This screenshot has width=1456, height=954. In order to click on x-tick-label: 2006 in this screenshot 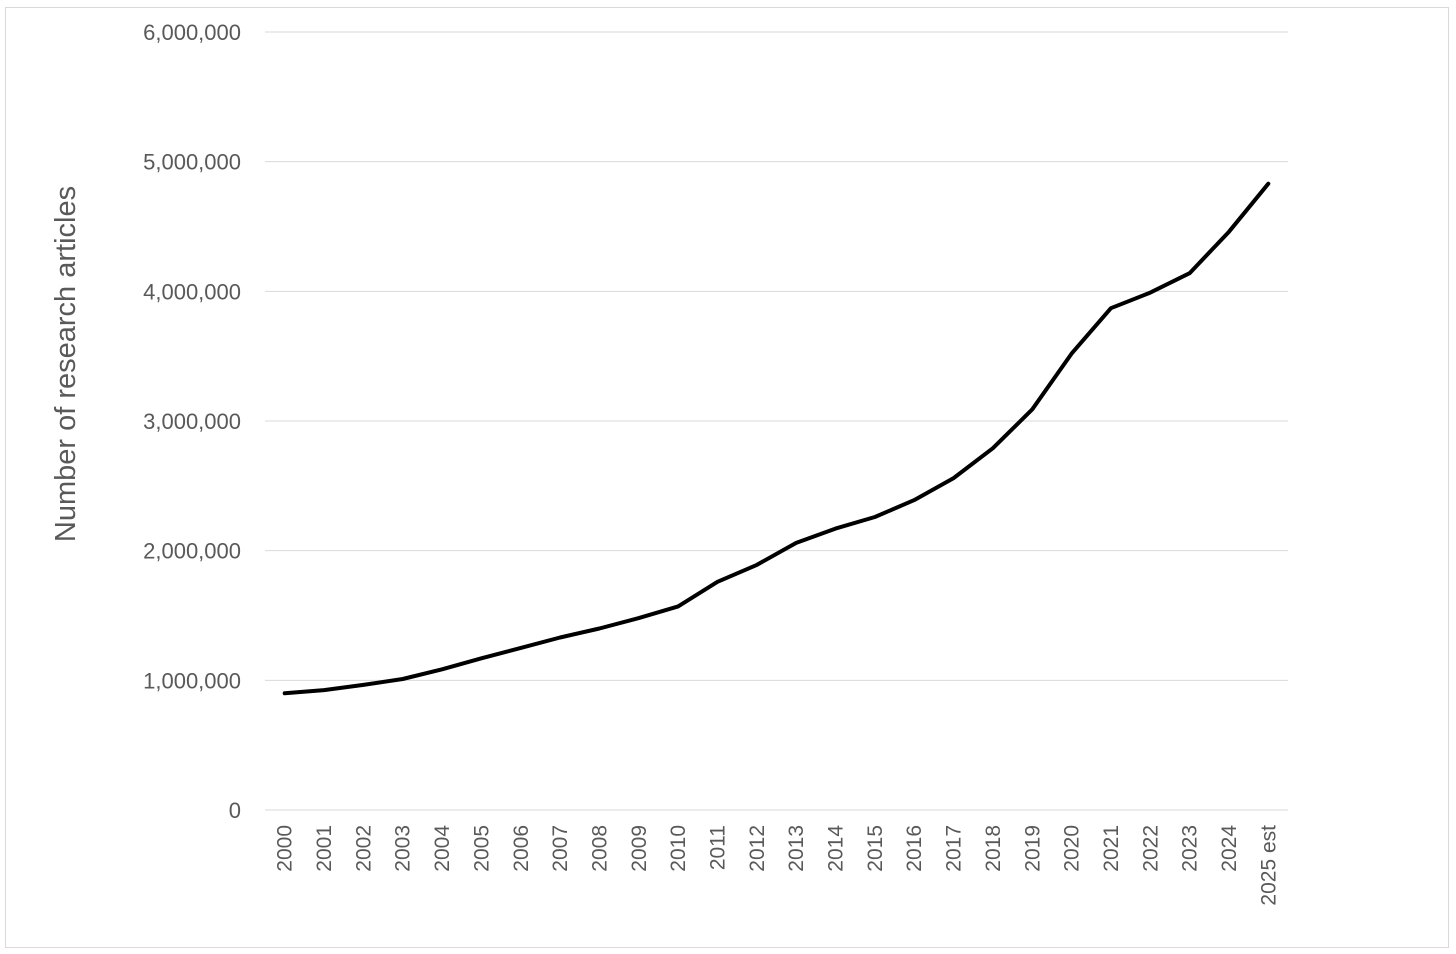, I will do `click(521, 848)`.